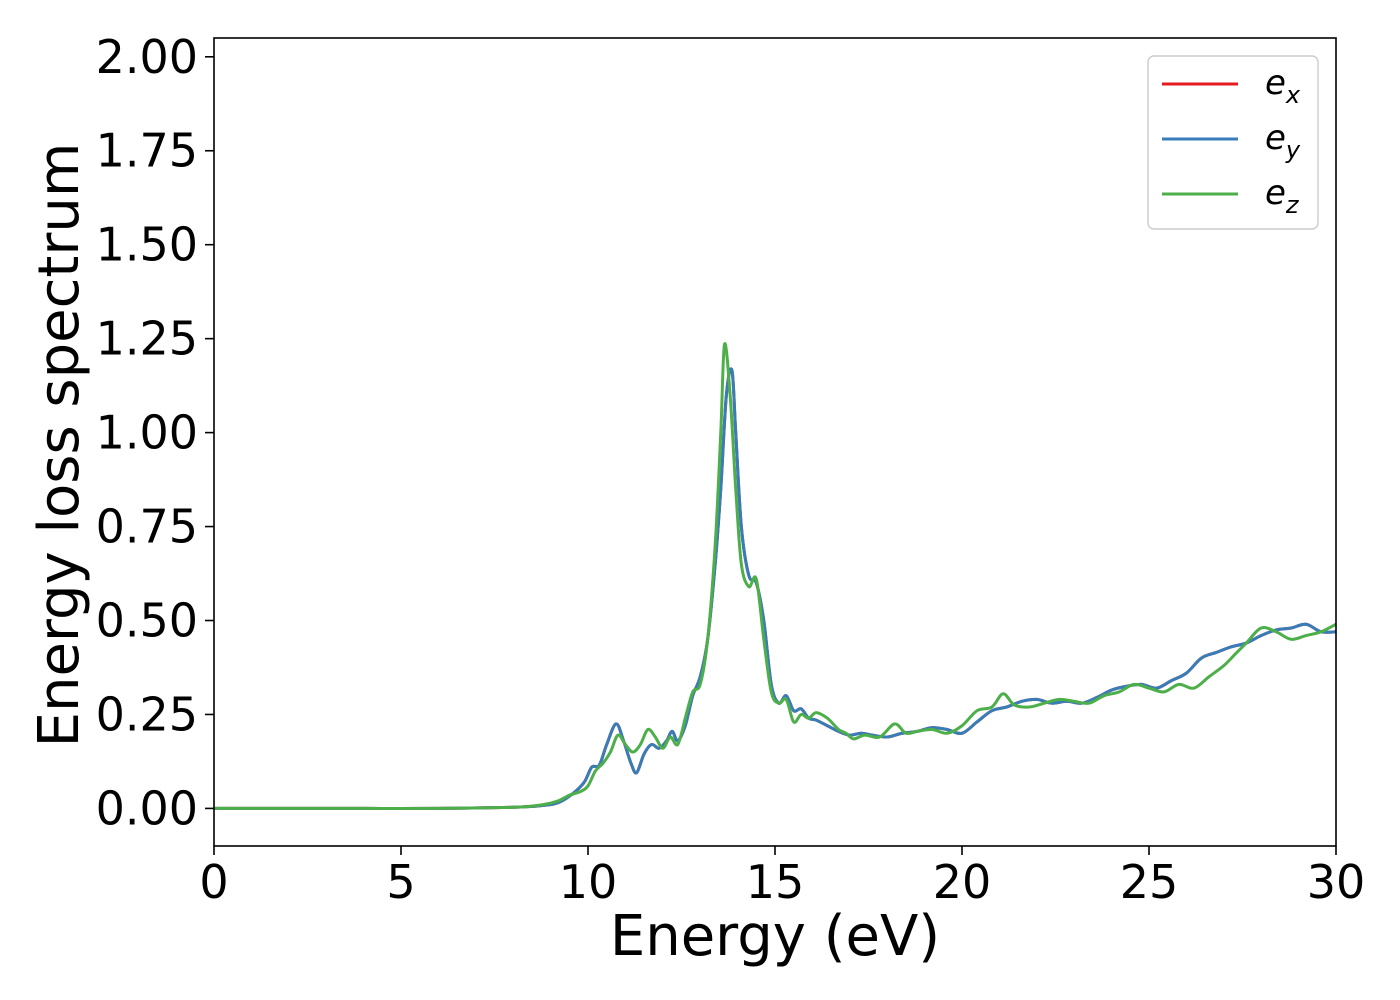 This screenshot has height=1000, width=1400. Describe the element at coordinates (147, 339) in the screenshot. I see `y-tick-label: 1.25` at that location.